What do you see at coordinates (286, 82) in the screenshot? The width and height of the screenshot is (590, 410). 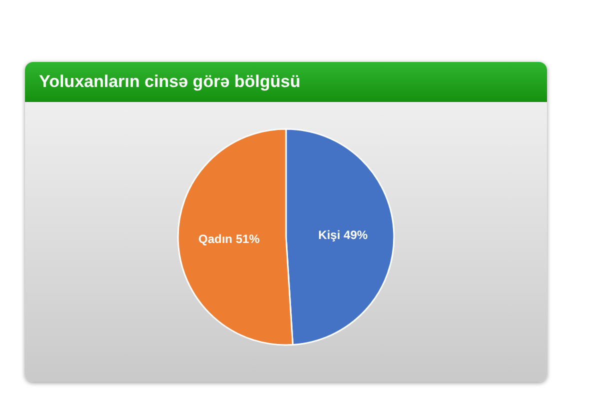 I see `chart-title: Yoluxanların cinsə görə bölgüsü` at bounding box center [286, 82].